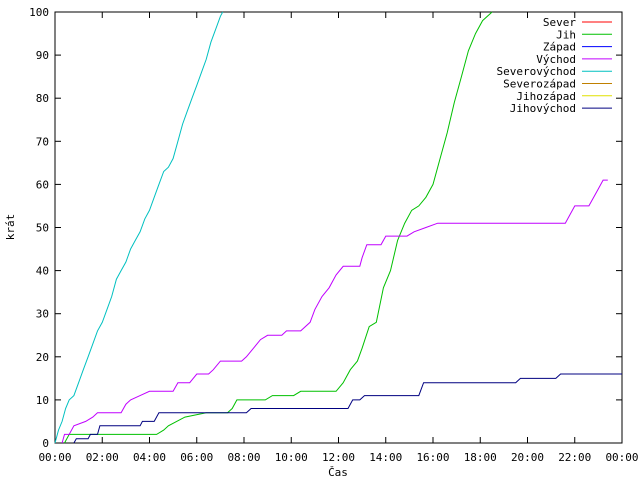 The height and width of the screenshot is (480, 640). What do you see at coordinates (149, 457) in the screenshot?
I see `x-tick-label: 04:00` at bounding box center [149, 457].